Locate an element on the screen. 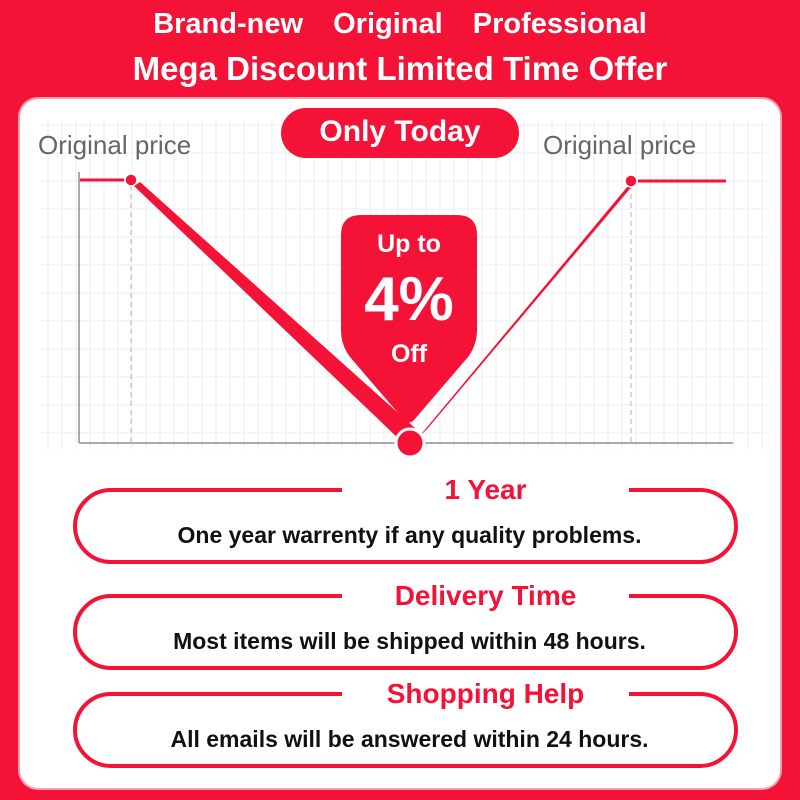 The image size is (800, 800). card-title: 1 Year is located at coordinates (485, 490).